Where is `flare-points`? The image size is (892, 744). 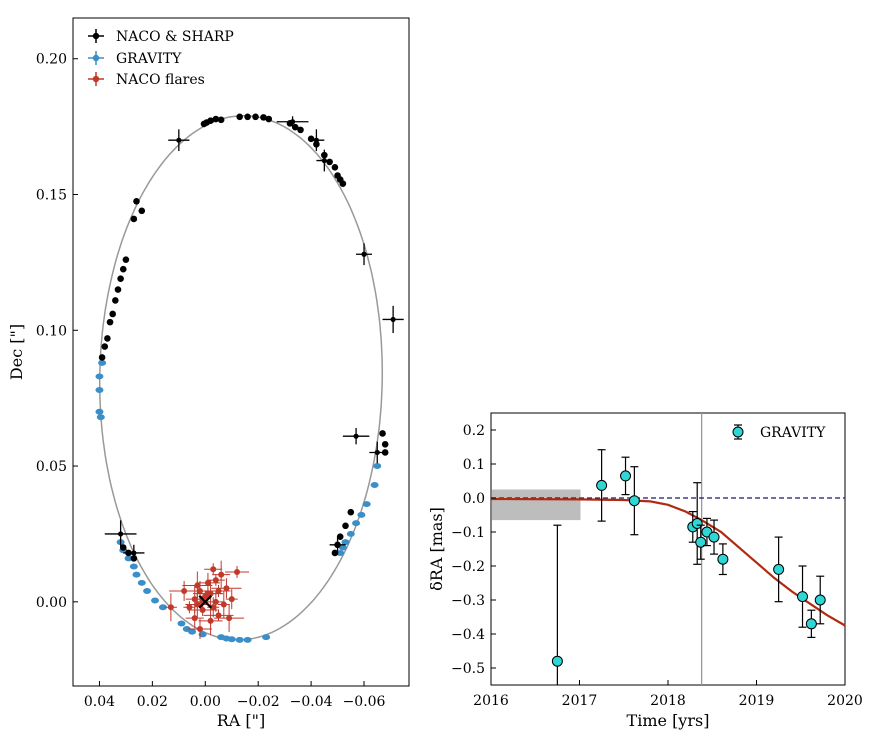 flare-points is located at coordinates (207, 599).